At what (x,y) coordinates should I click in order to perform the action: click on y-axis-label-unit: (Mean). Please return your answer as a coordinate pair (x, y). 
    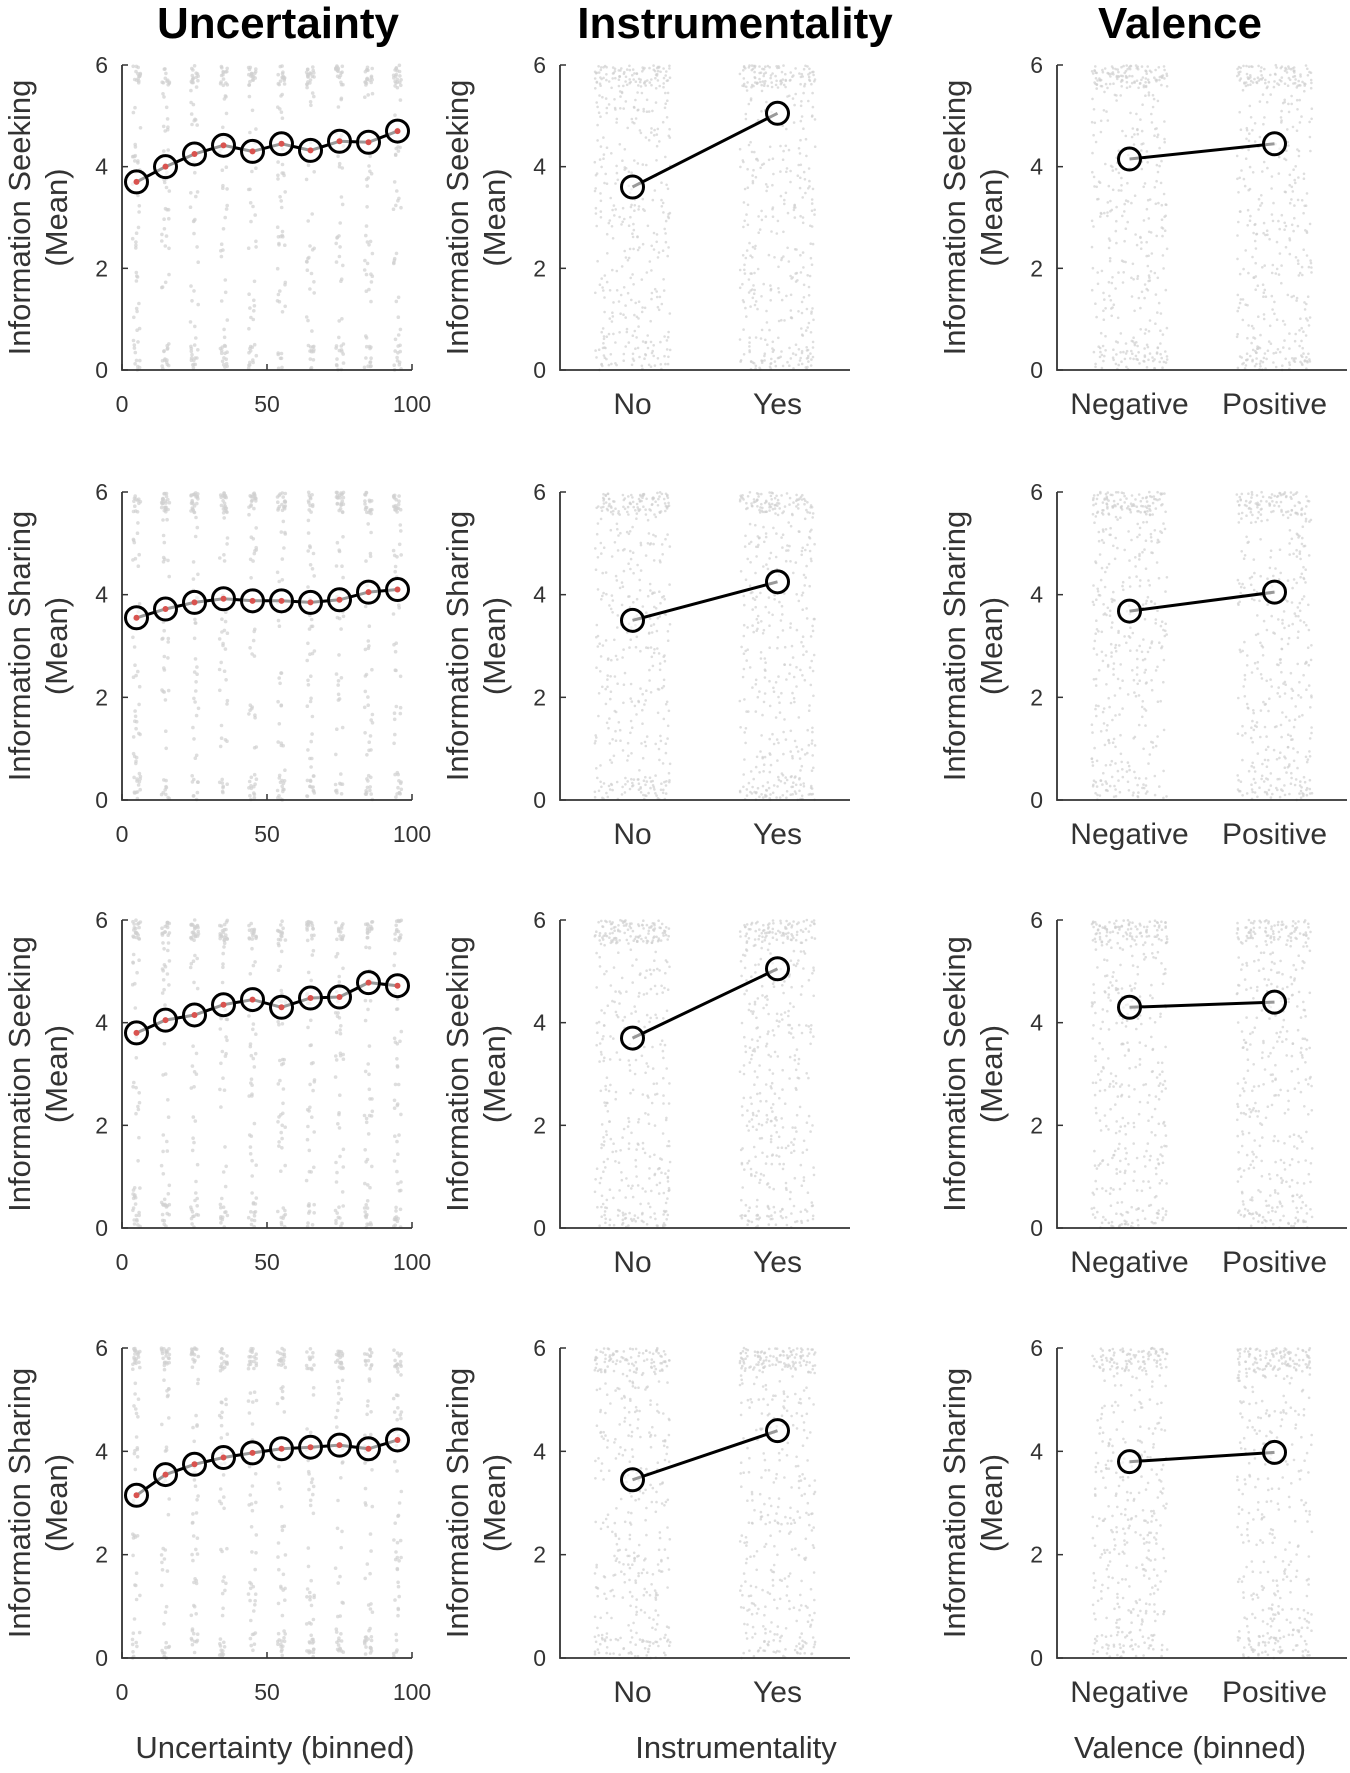
    Looking at the image, I should click on (56, 217).